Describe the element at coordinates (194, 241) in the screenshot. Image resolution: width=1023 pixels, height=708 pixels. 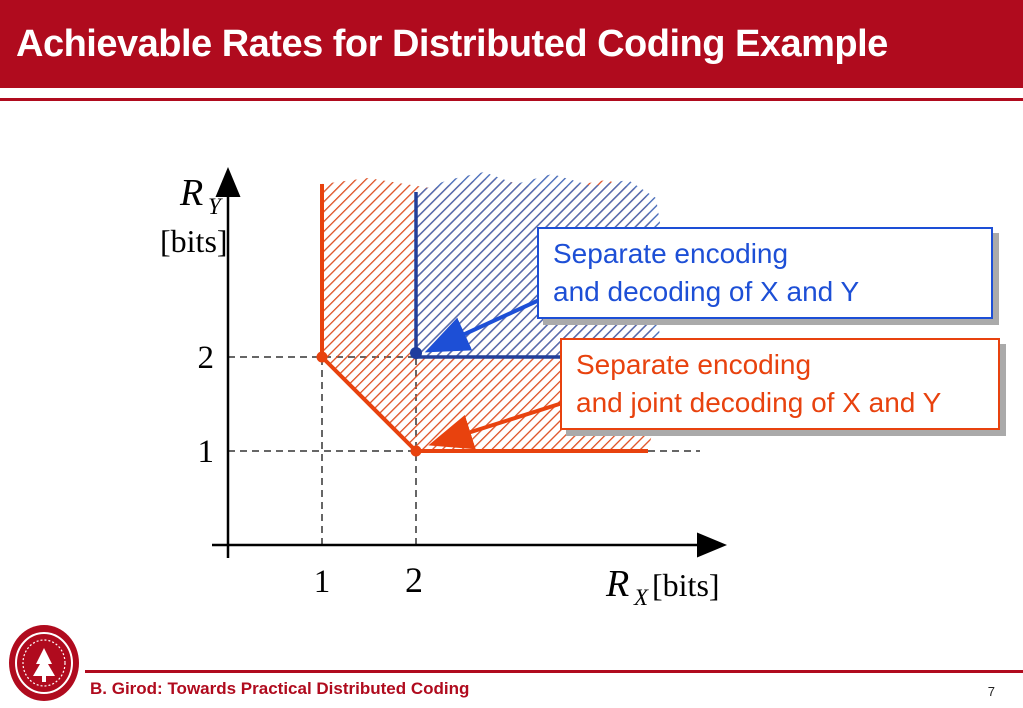
I see `y-axis-unit: [bits]` at that location.